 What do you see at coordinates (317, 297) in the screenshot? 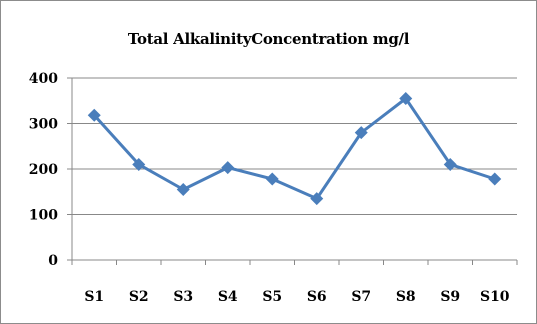
I see `x-tick-label-S6: S6` at bounding box center [317, 297].